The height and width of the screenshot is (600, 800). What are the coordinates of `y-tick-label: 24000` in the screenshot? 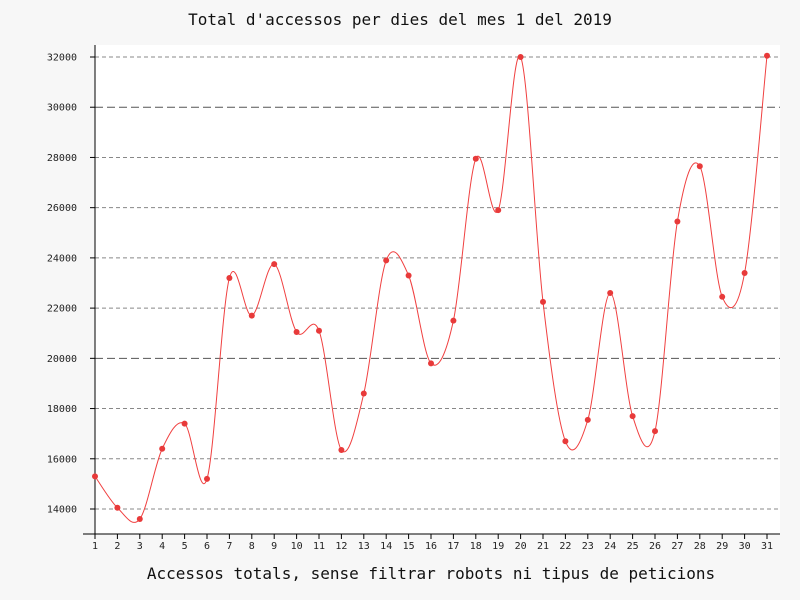 It's located at (62, 258).